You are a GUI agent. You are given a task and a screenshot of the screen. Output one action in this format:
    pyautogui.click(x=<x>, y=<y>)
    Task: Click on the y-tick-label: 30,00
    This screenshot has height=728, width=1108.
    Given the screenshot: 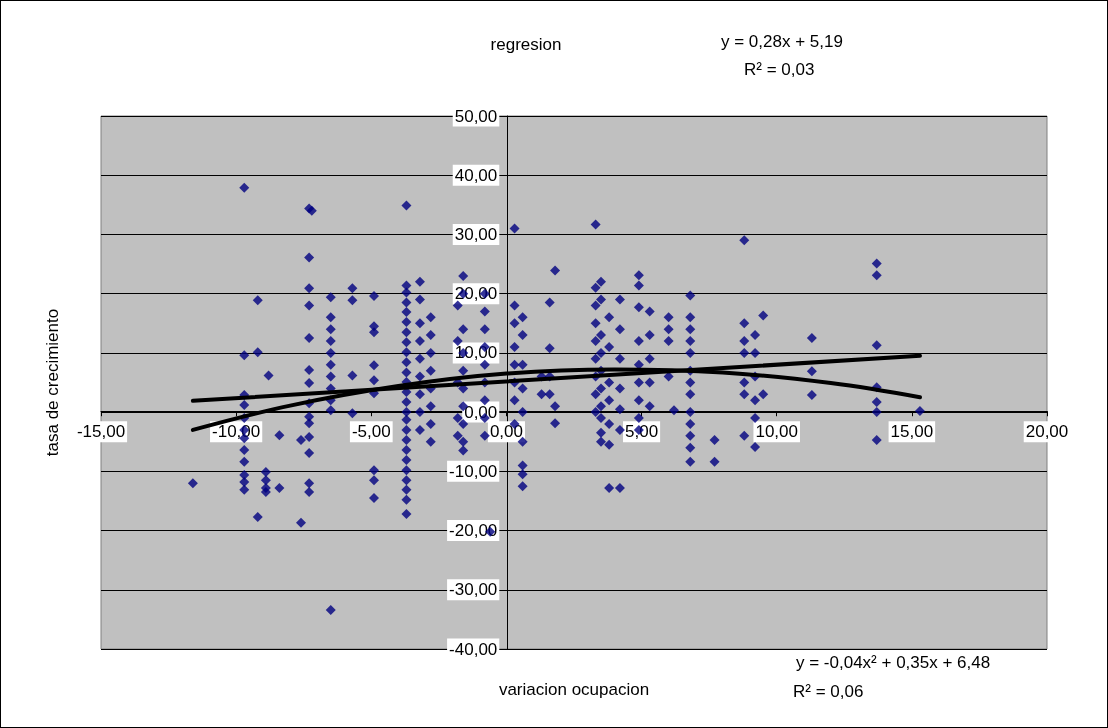 What is the action you would take?
    pyautogui.click(x=476, y=234)
    